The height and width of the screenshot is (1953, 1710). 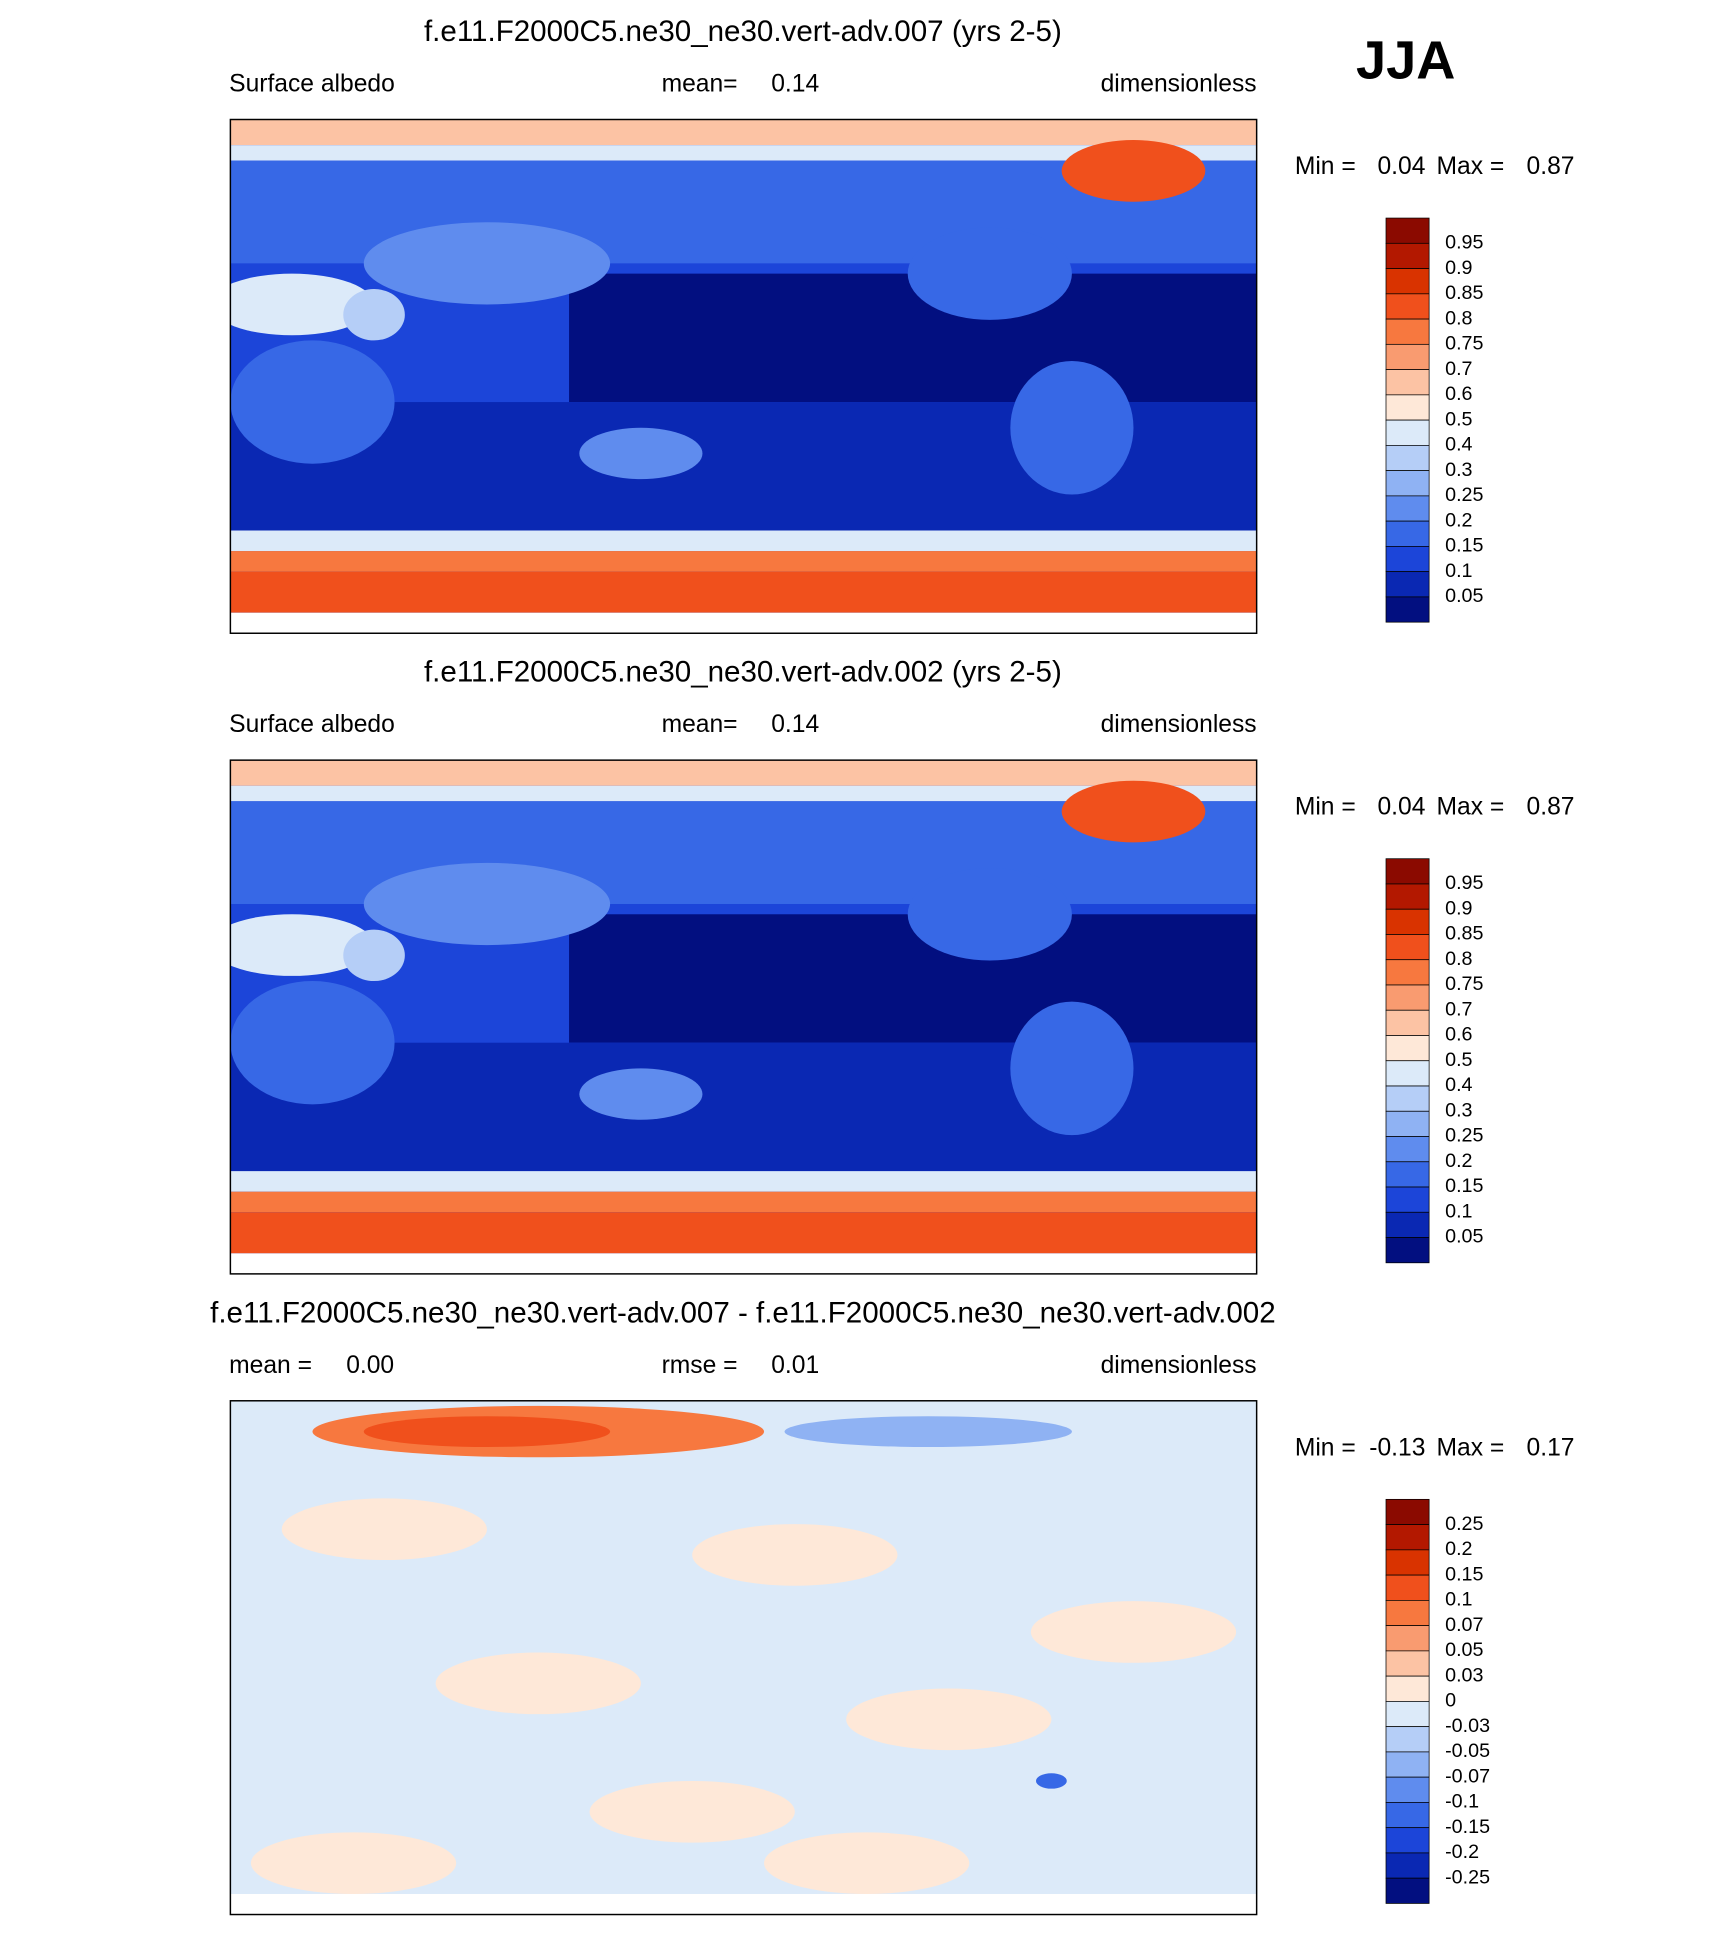 What do you see at coordinates (1462, 1802) in the screenshot?
I see `colorbar-label: -0.1` at bounding box center [1462, 1802].